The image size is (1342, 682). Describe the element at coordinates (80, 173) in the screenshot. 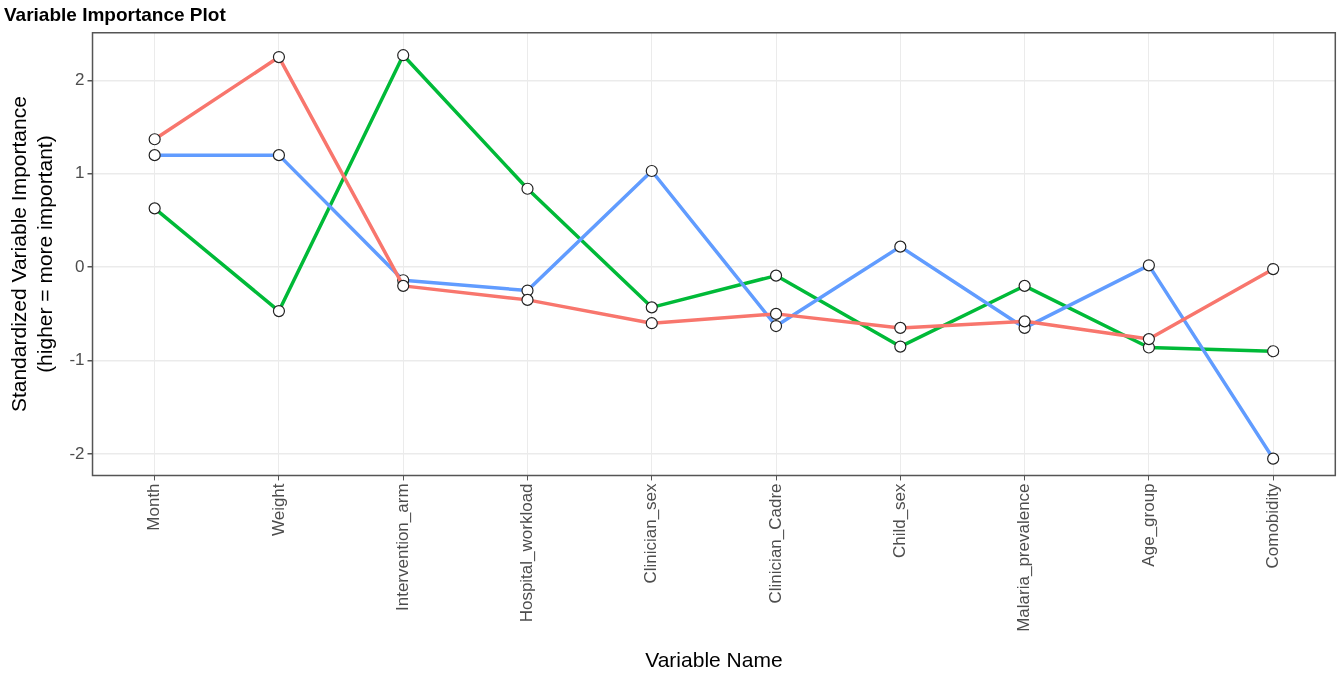

I see `y-tick-label: 1` at that location.